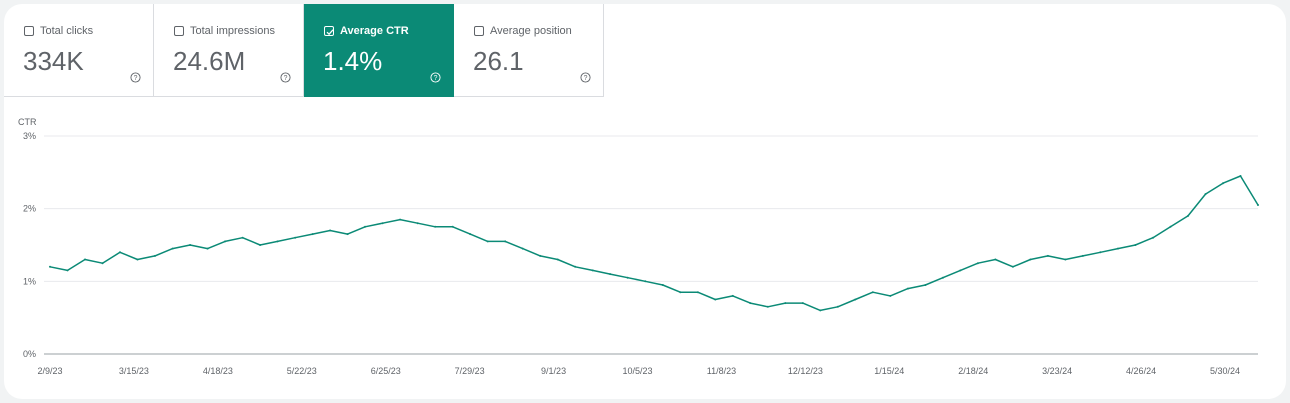 The height and width of the screenshot is (403, 1290). I want to click on metric-card-average-position: Average position 26.1 ?, so click(529, 50).